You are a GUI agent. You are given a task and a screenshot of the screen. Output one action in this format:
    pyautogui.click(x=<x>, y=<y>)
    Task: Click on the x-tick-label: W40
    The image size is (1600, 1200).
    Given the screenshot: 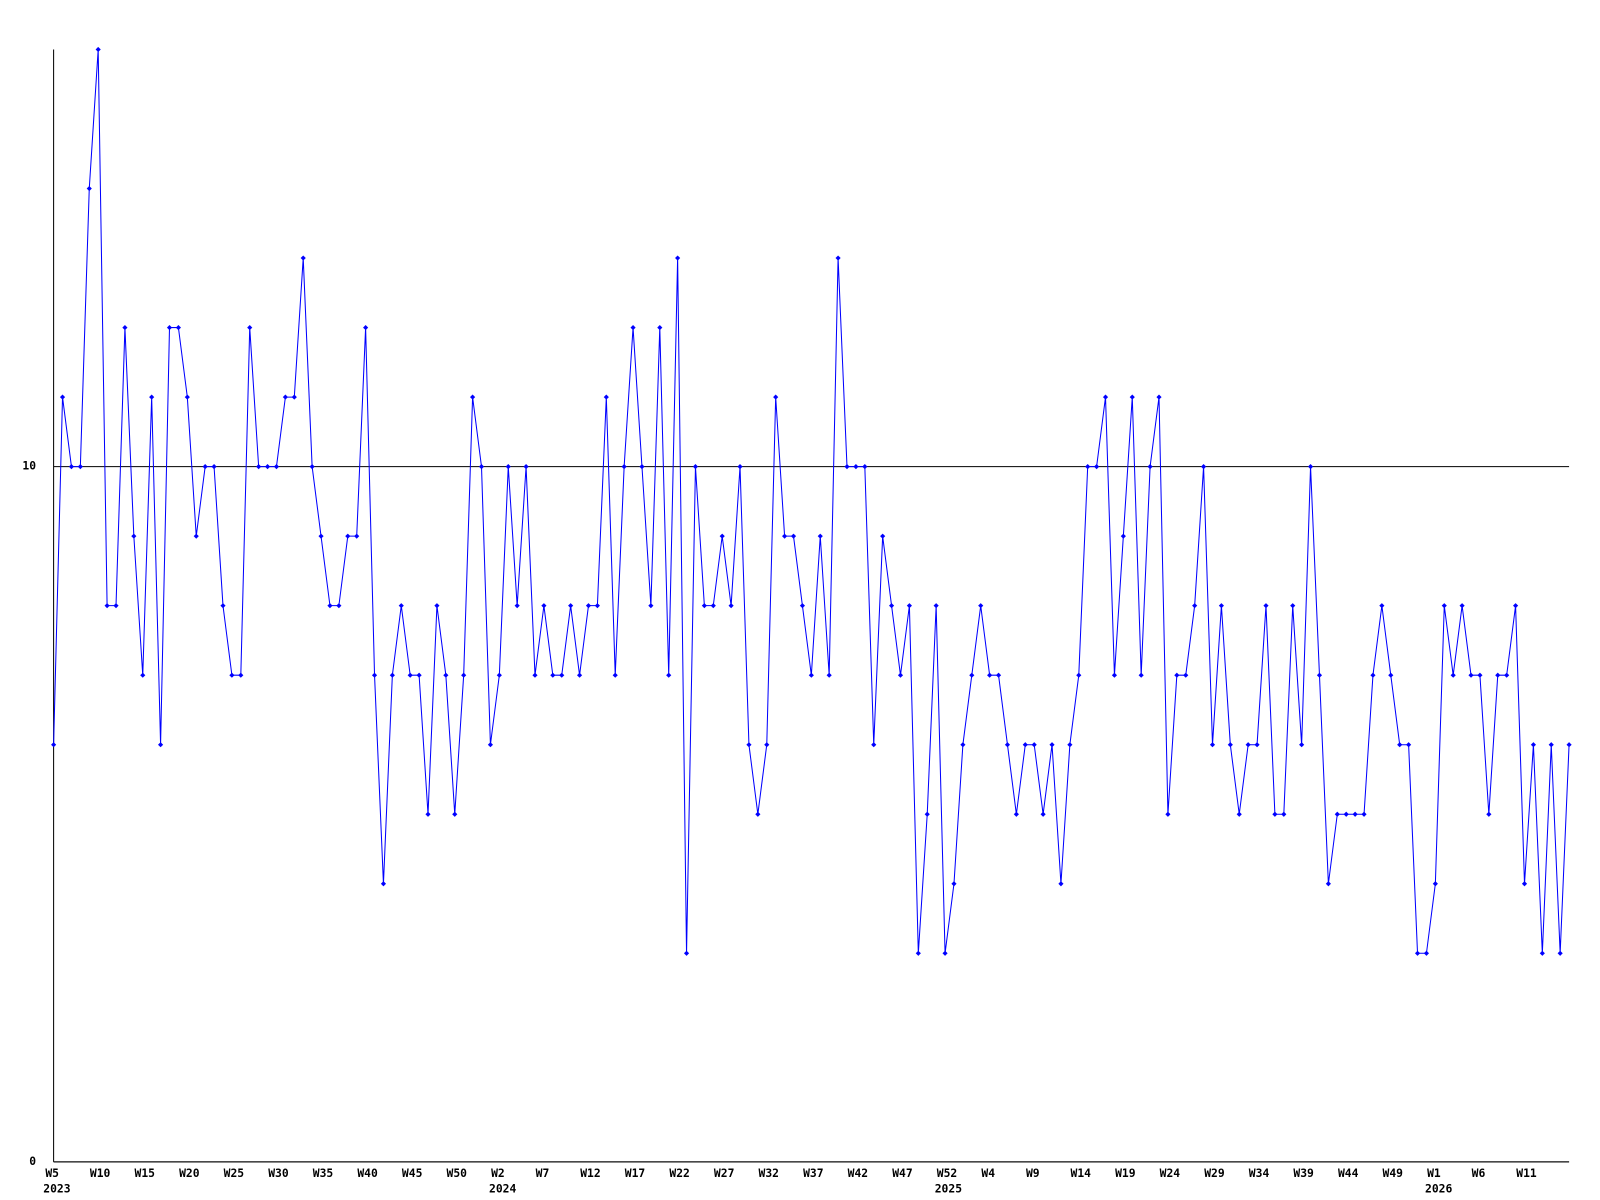 What is the action you would take?
    pyautogui.click(x=367, y=1173)
    